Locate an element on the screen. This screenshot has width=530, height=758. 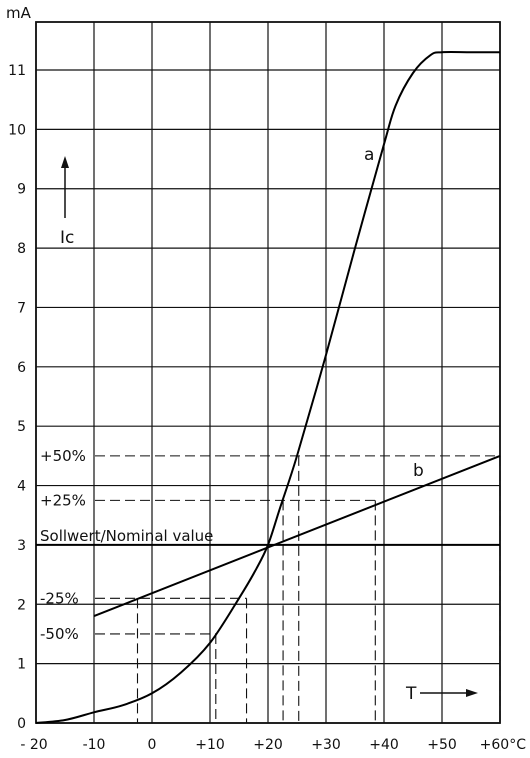
x-tick-label: +20 is located at coordinates (268, 745).